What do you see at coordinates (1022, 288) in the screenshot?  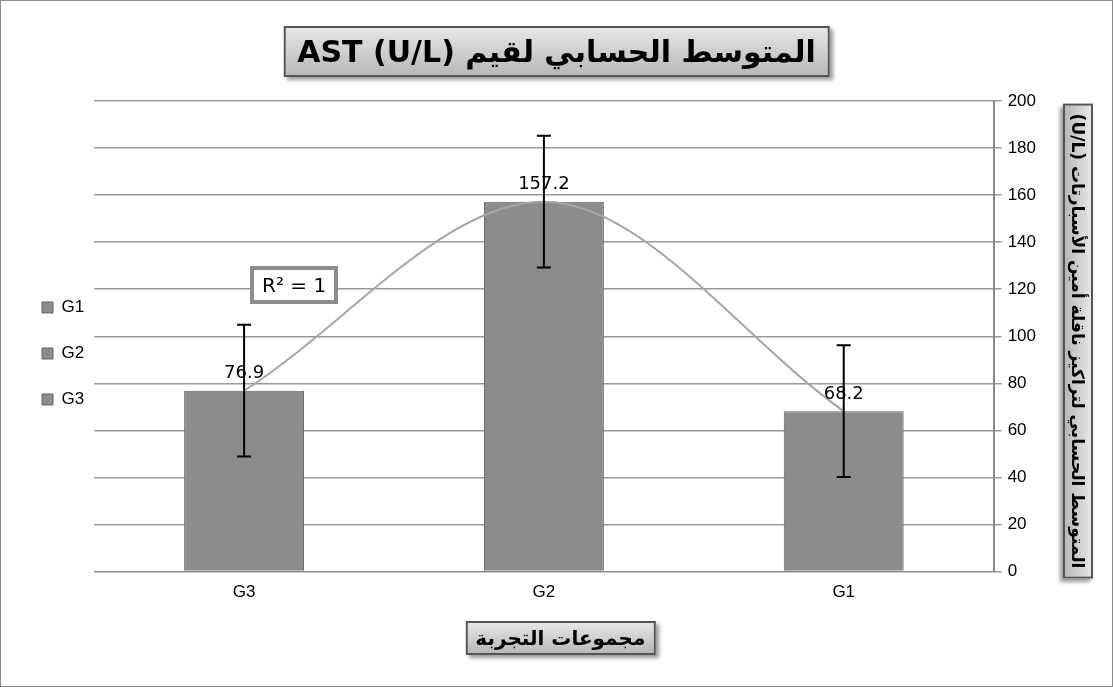 I see `y-tick-label: 120` at bounding box center [1022, 288].